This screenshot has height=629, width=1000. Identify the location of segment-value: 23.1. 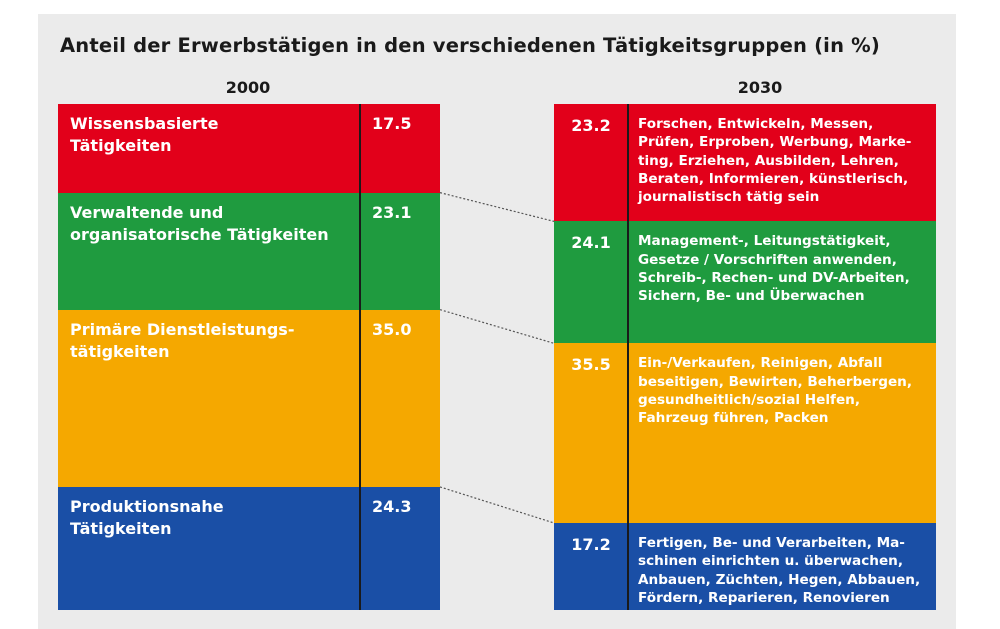
(392, 212).